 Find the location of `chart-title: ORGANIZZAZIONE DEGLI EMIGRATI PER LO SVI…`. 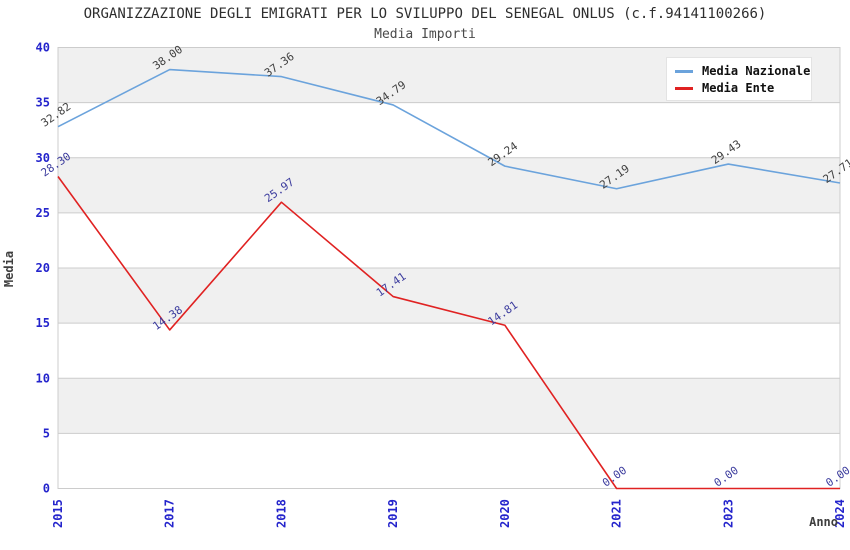

chart-title: ORGANIZZAZIONE DEGLI EMIGRATI PER LO SVI… is located at coordinates (425, 14).